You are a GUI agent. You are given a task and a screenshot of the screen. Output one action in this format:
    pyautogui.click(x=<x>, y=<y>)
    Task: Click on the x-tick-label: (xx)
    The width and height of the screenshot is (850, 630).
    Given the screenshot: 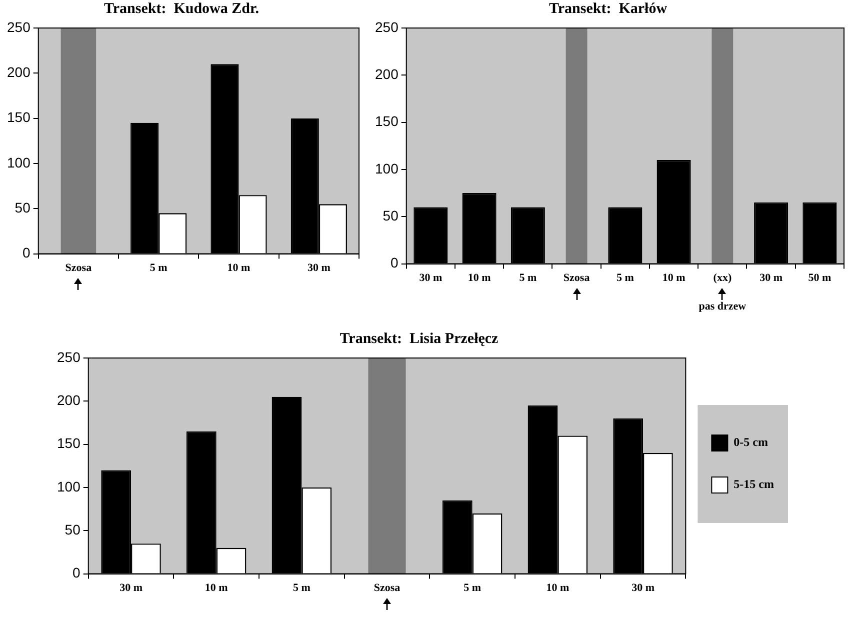 What is the action you would take?
    pyautogui.click(x=722, y=278)
    